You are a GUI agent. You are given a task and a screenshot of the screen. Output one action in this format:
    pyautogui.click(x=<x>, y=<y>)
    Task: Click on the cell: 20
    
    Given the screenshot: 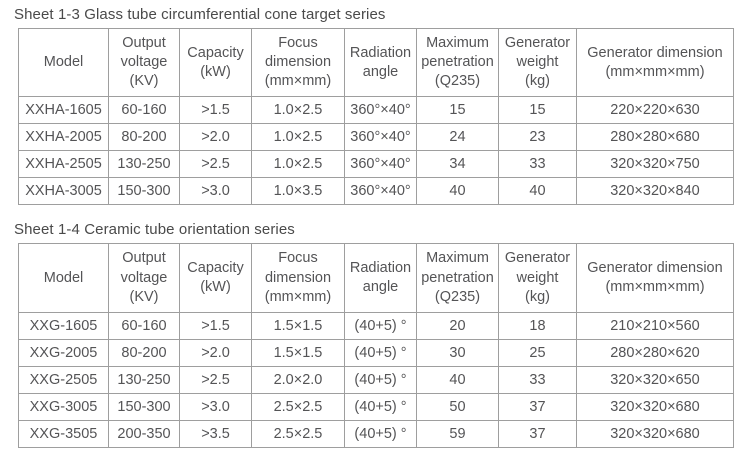 What is the action you would take?
    pyautogui.click(x=457, y=325)
    